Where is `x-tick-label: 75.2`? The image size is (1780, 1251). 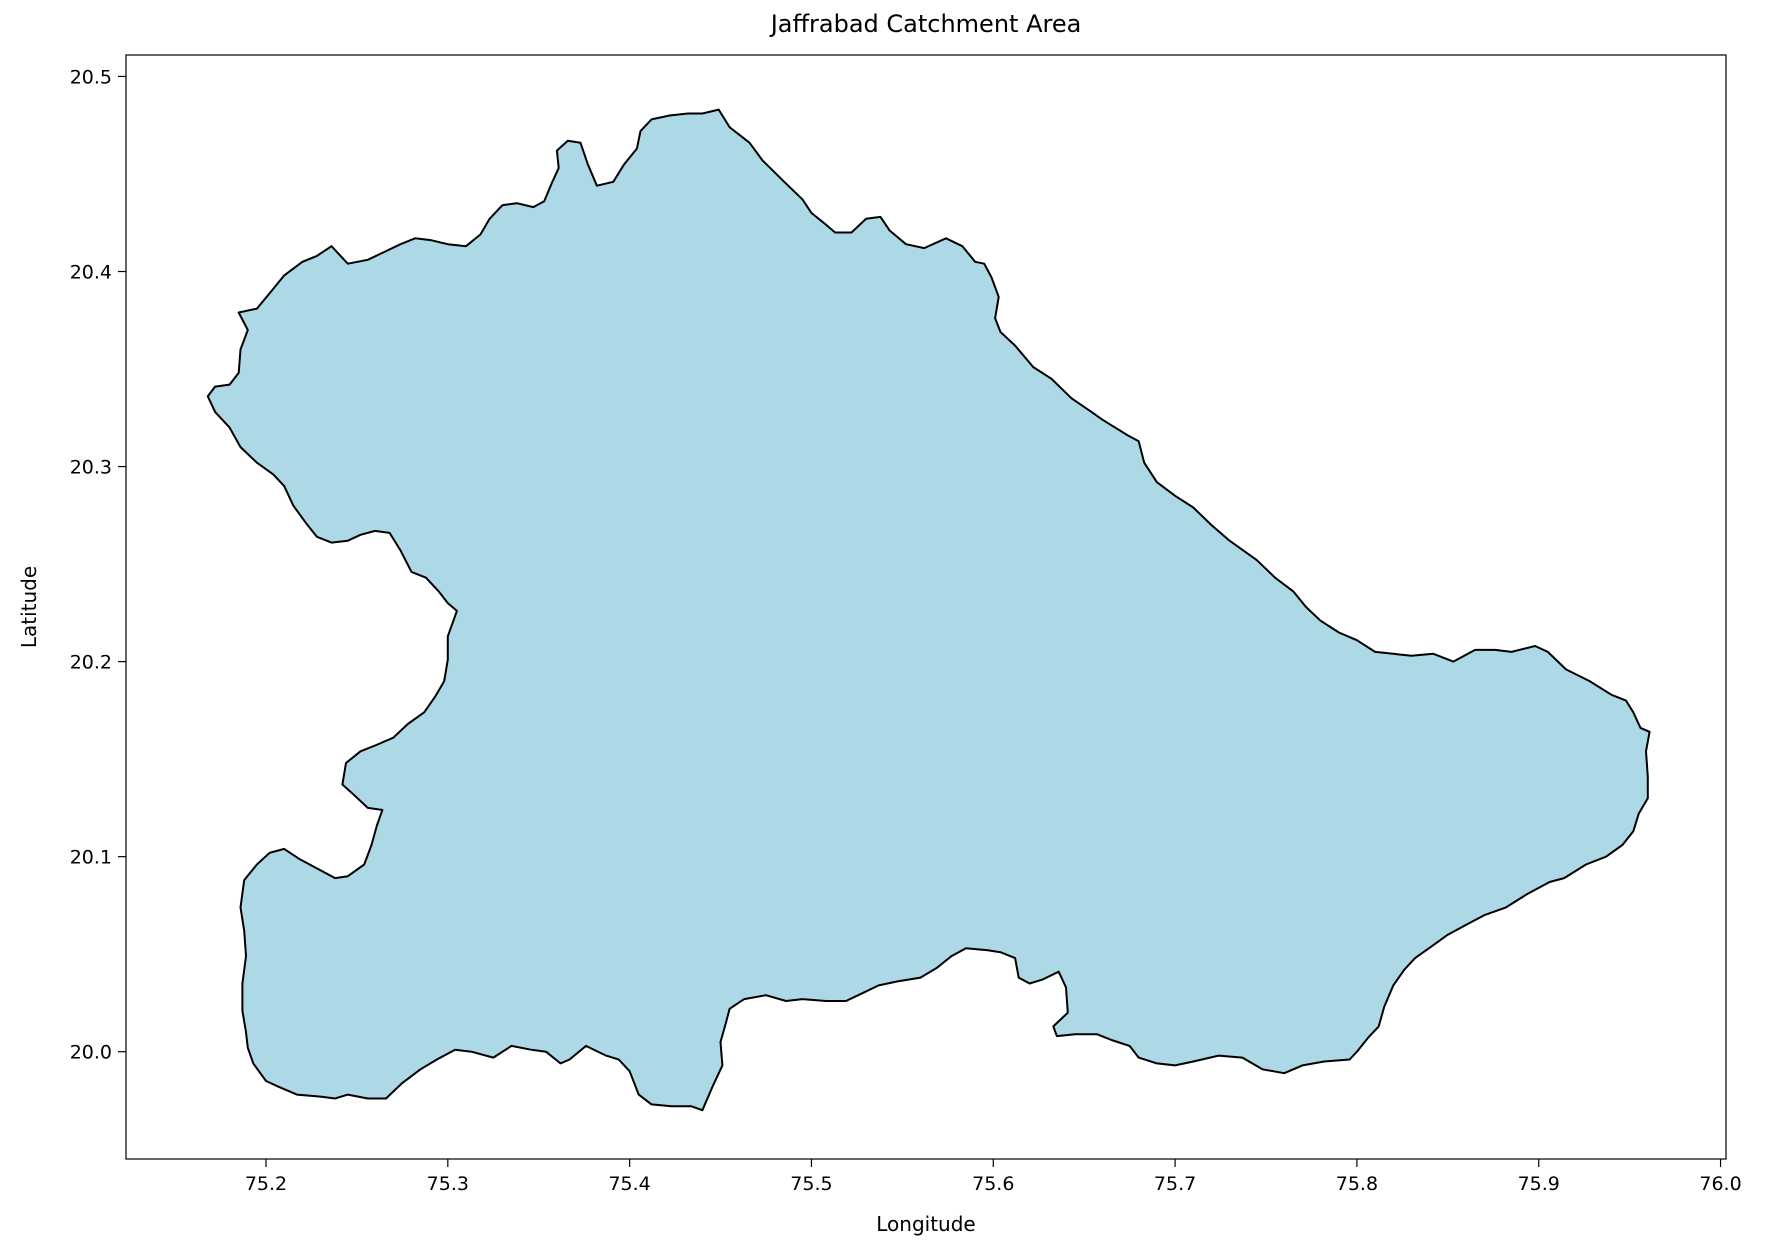 x-tick-label: 75.2 is located at coordinates (266, 1184).